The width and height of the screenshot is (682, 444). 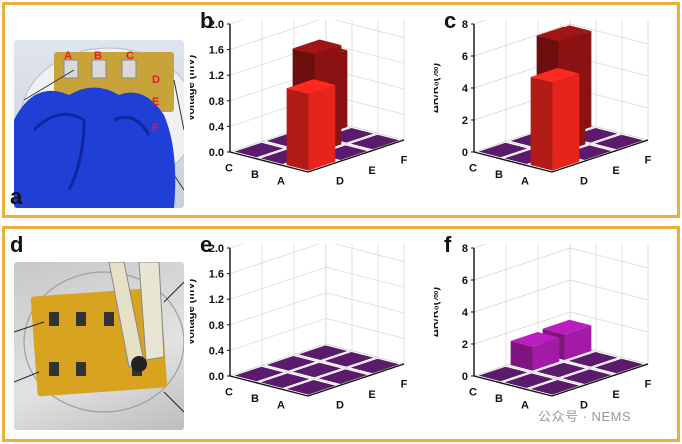 I want to click on chart-e-ylabel: Voltage (mV), so click(x=193, y=311).